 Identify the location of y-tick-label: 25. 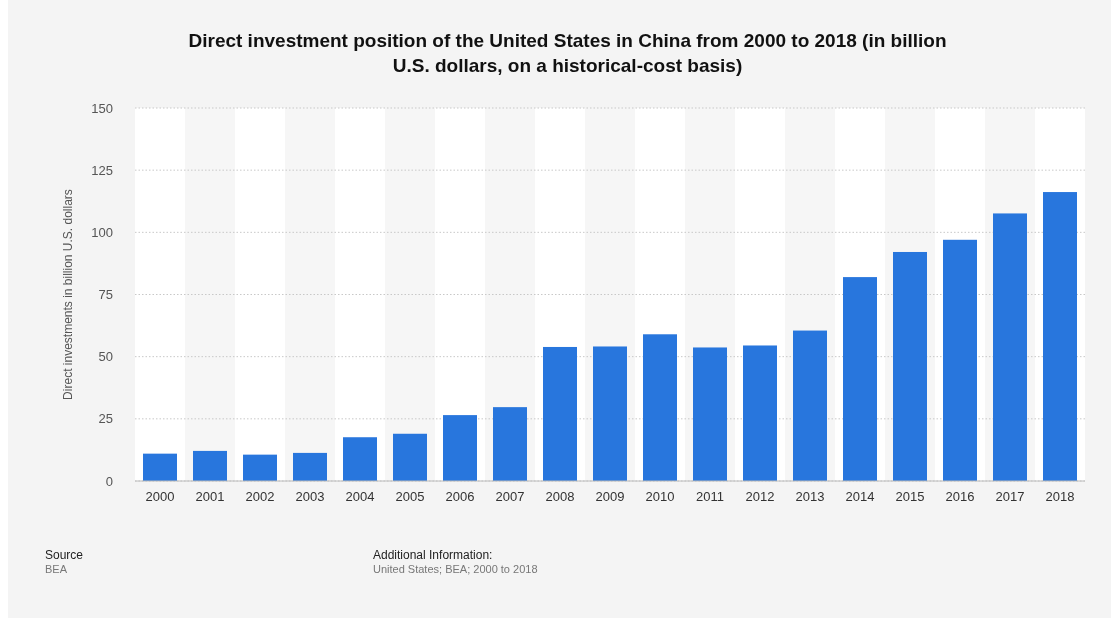
(105, 419).